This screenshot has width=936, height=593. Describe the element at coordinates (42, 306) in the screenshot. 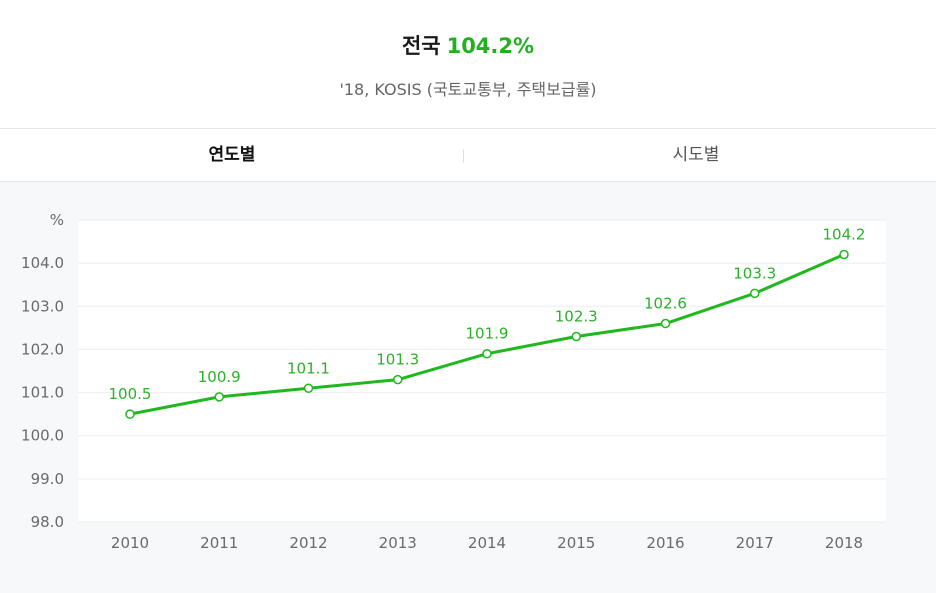

I see `y-tick-label: 103.0` at that location.